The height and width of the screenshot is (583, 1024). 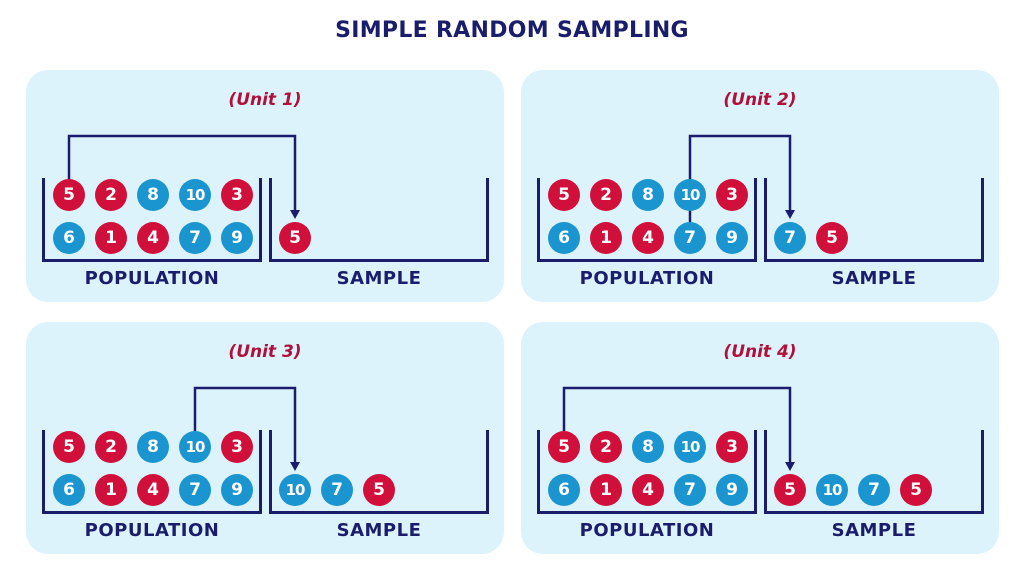 I want to click on page-title: SIMPLE RANDOM SAMPLING, so click(x=512, y=30).